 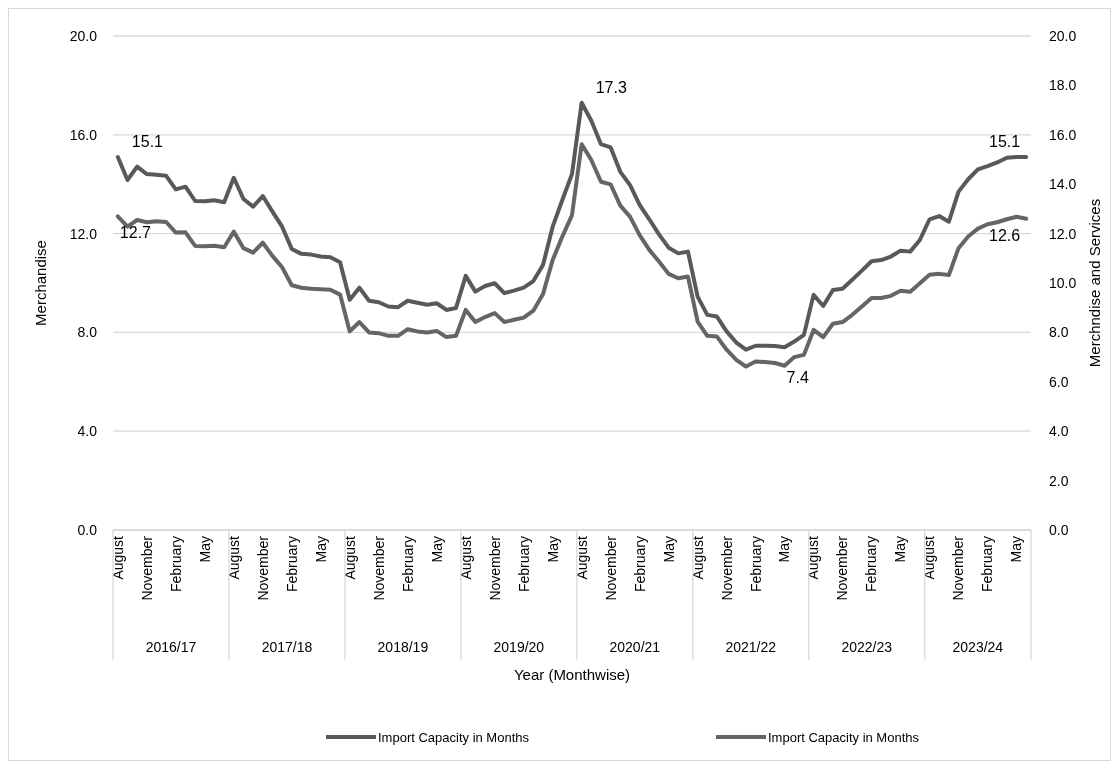 What do you see at coordinates (1059, 480) in the screenshot?
I see `y2-tick-label: 2.0` at bounding box center [1059, 480].